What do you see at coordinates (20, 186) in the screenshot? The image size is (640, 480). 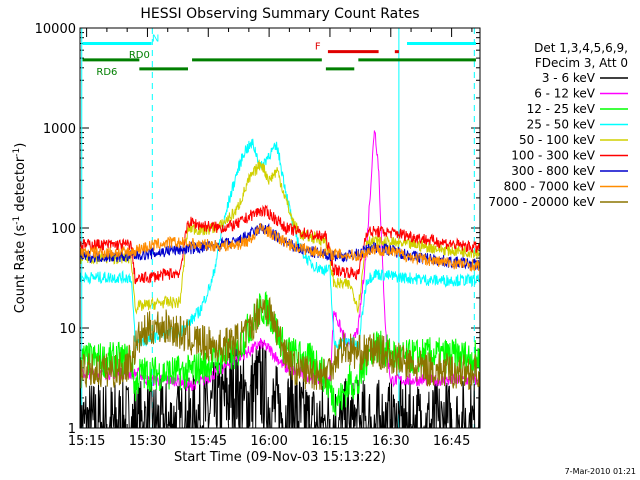 I see `y-axis-label-part: detector` at bounding box center [20, 186].